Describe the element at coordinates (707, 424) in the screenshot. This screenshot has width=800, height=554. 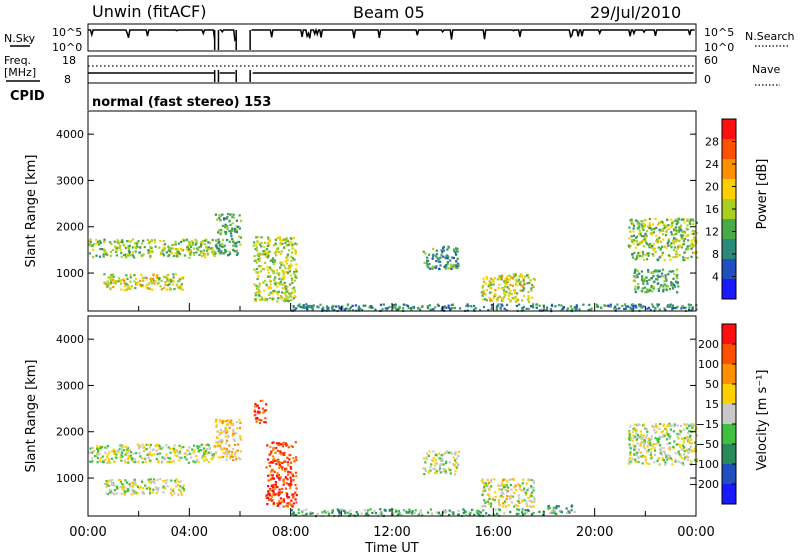
I see `velocity-colorbar-tick-label: −15` at that location.